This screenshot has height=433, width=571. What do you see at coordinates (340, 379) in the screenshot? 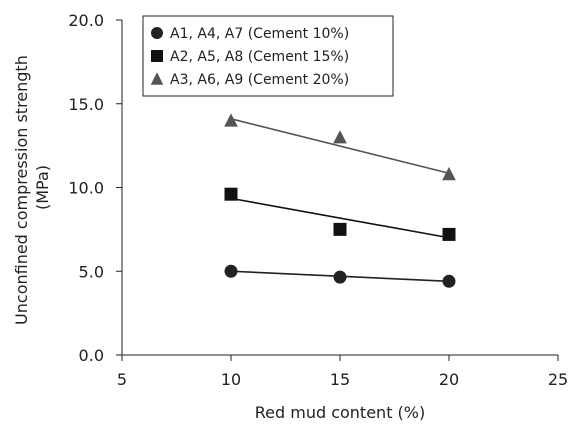
I see `x-tick-label: 15` at bounding box center [340, 379].